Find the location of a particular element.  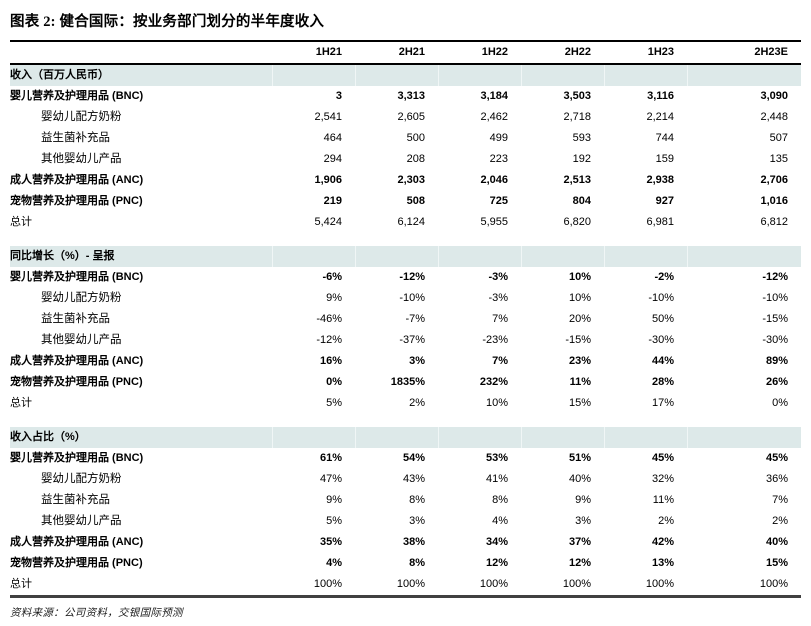

cell-value: 804 is located at coordinates (581, 201).